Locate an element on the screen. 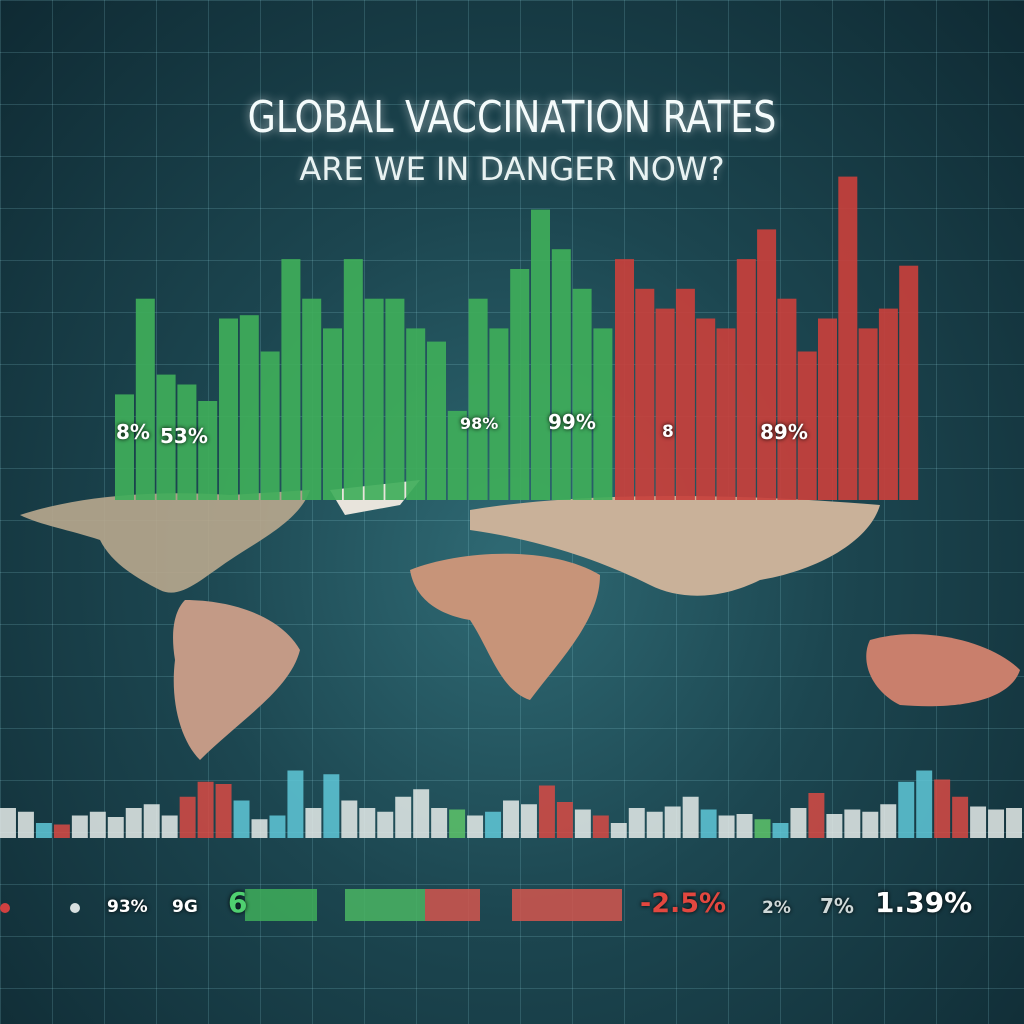  green-red-progress-bar-green is located at coordinates (385, 905).